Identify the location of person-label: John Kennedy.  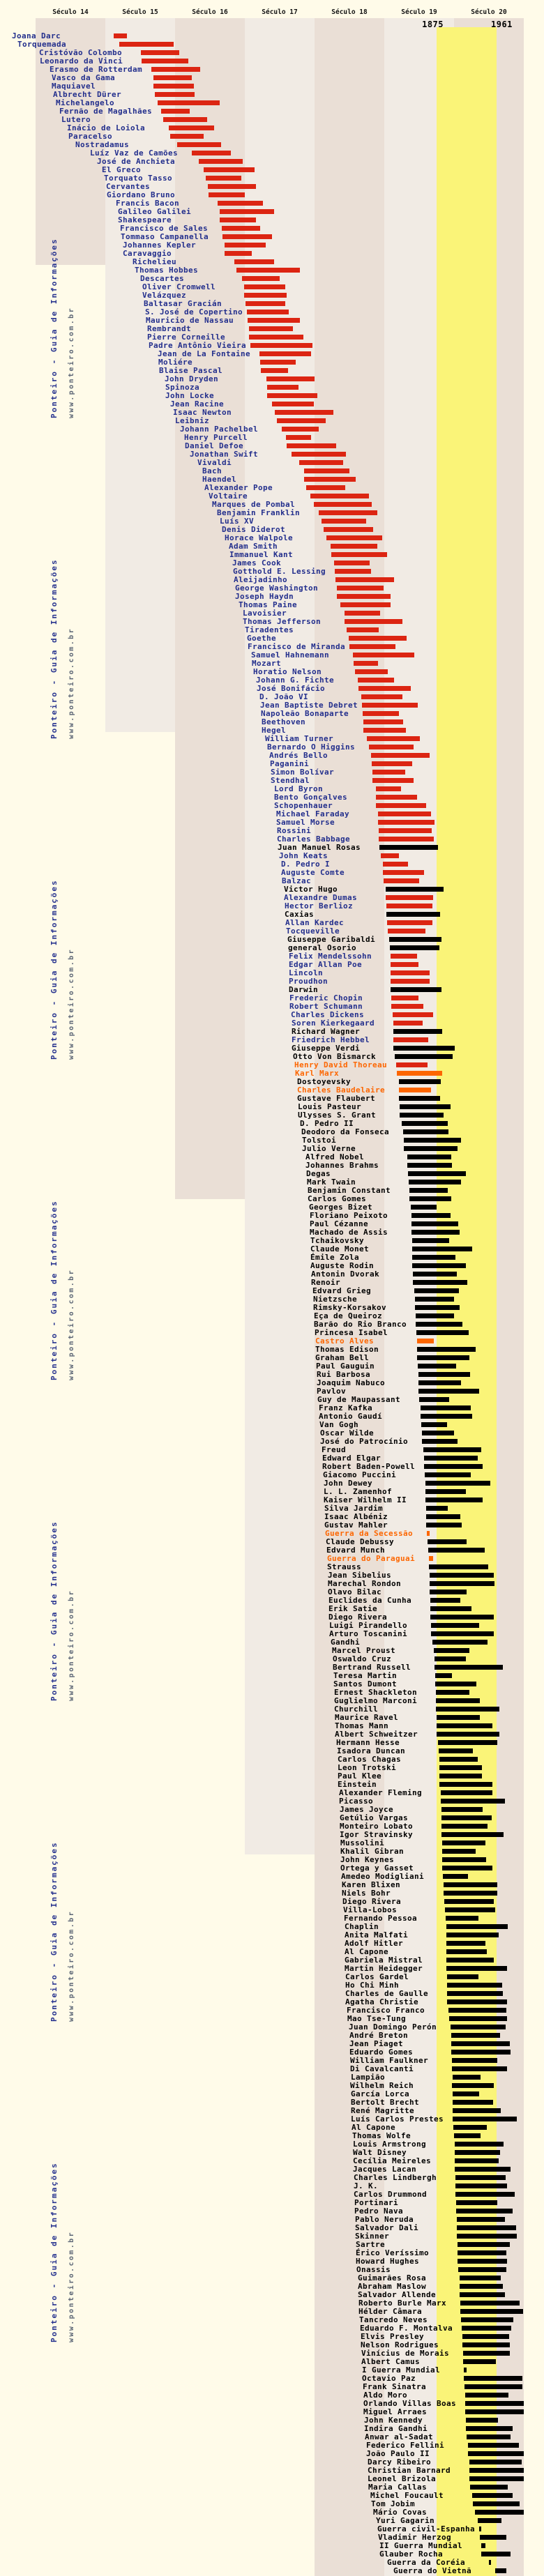
(393, 2420).